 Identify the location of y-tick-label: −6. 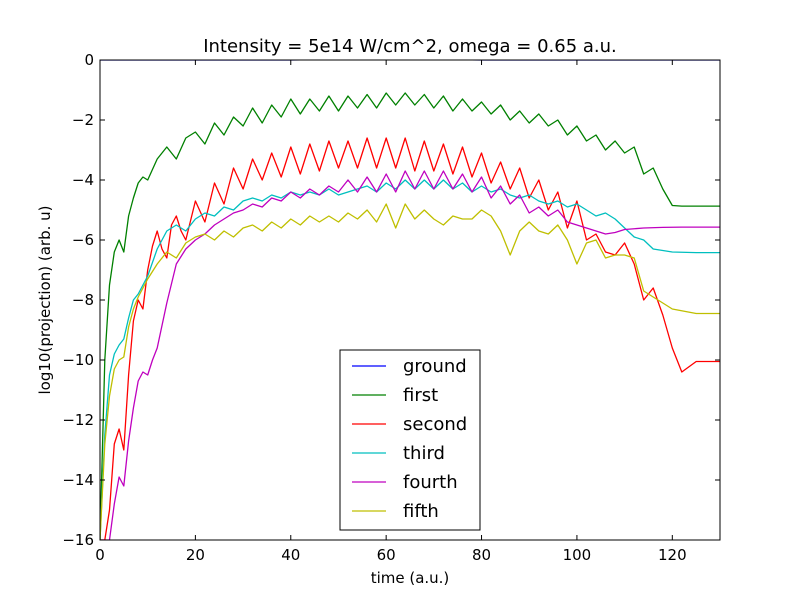
(83, 240).